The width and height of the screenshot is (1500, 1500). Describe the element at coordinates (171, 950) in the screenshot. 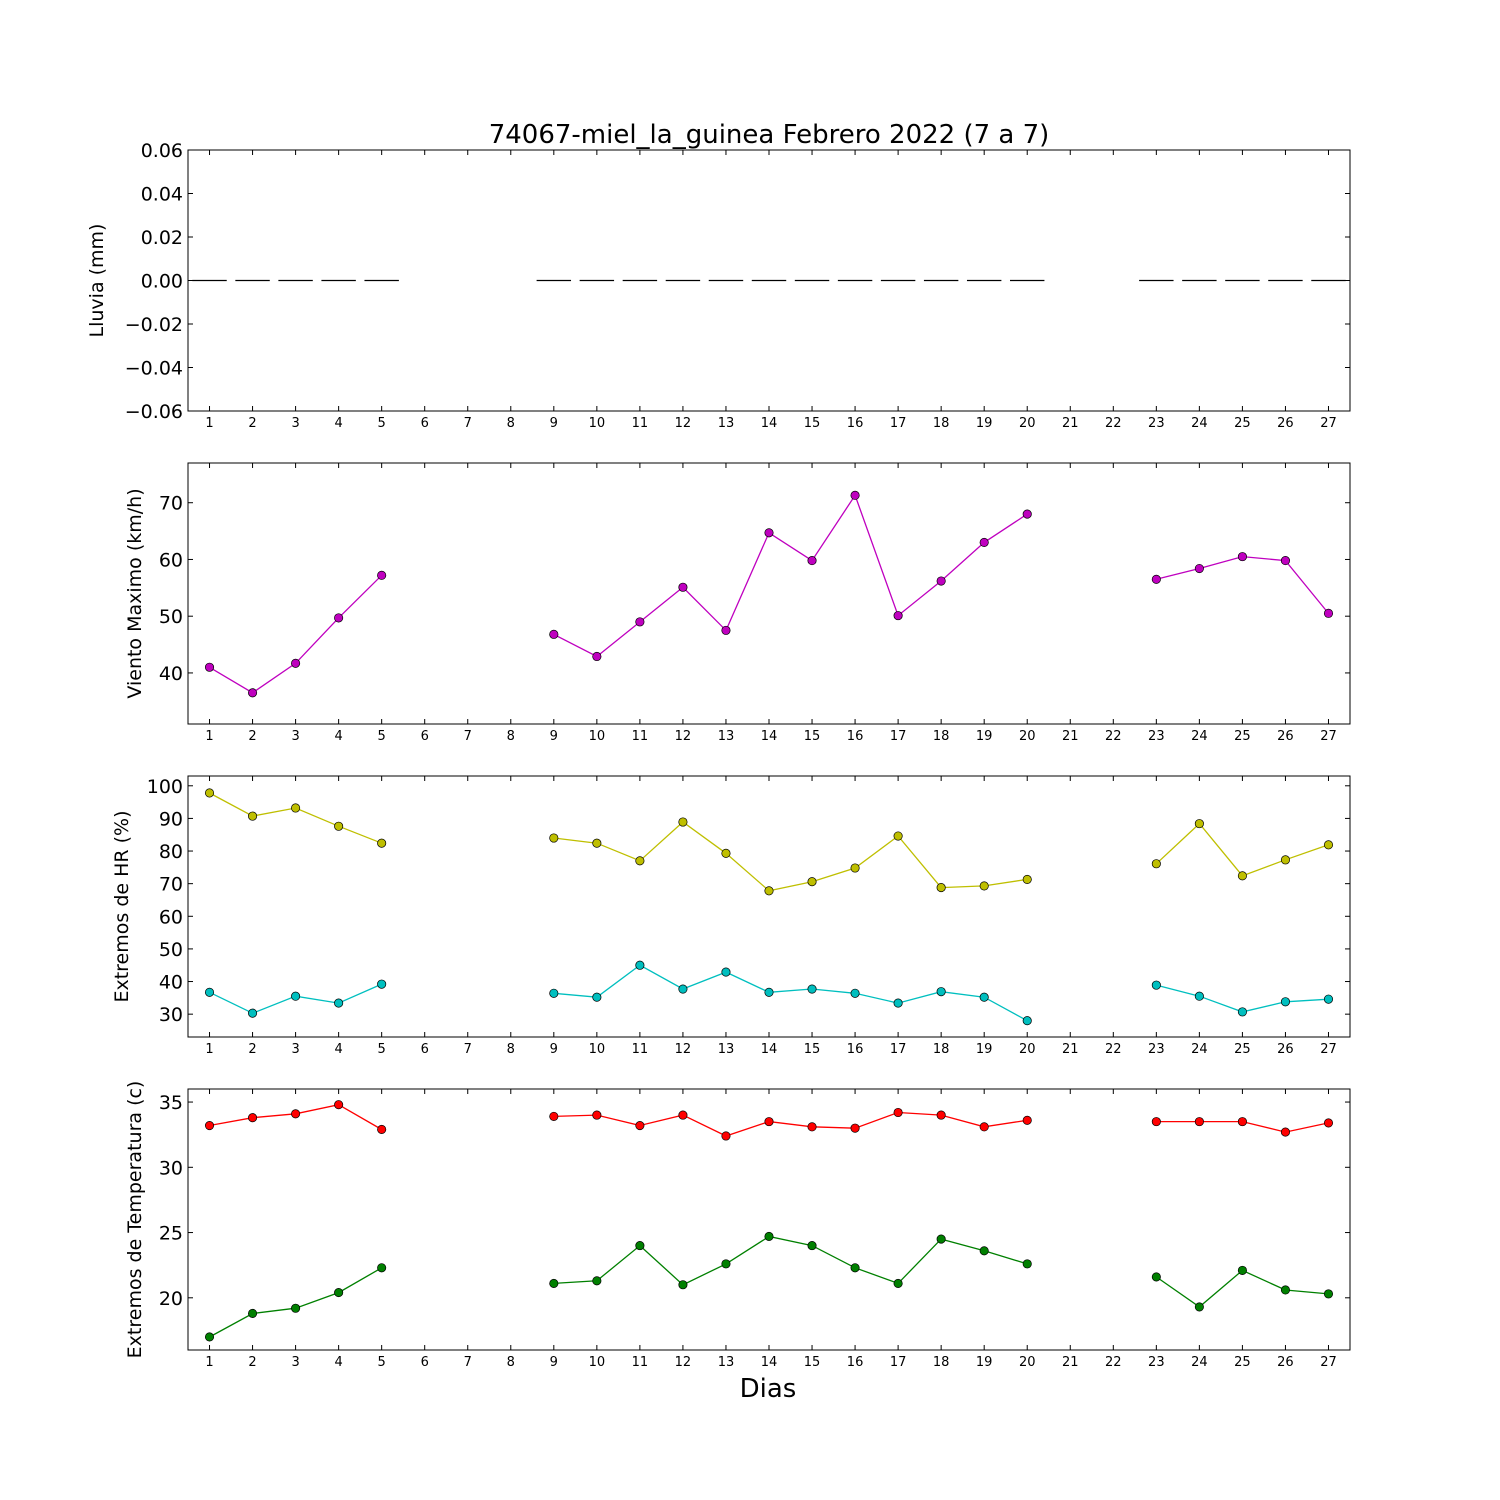

I see `y-tick-label: 50` at that location.